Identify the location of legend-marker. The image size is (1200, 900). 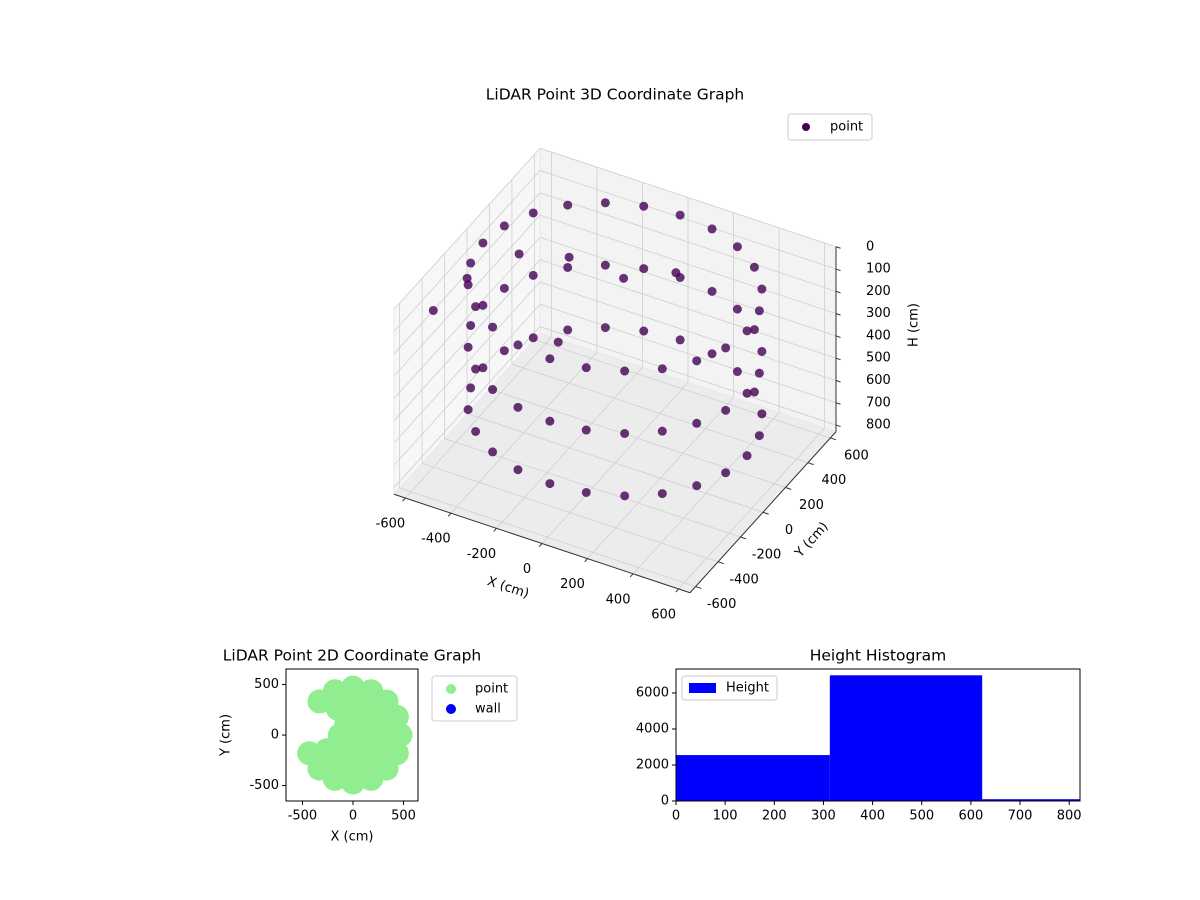
(806, 127).